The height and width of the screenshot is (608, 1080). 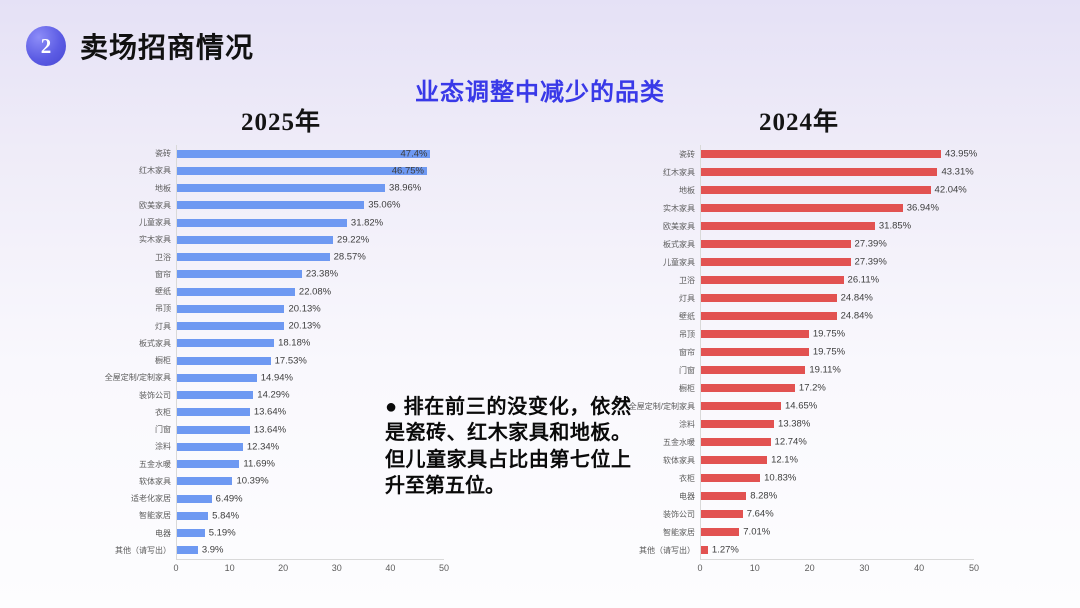 I want to click on category-label: 其他（请写出）, so click(x=143, y=550).